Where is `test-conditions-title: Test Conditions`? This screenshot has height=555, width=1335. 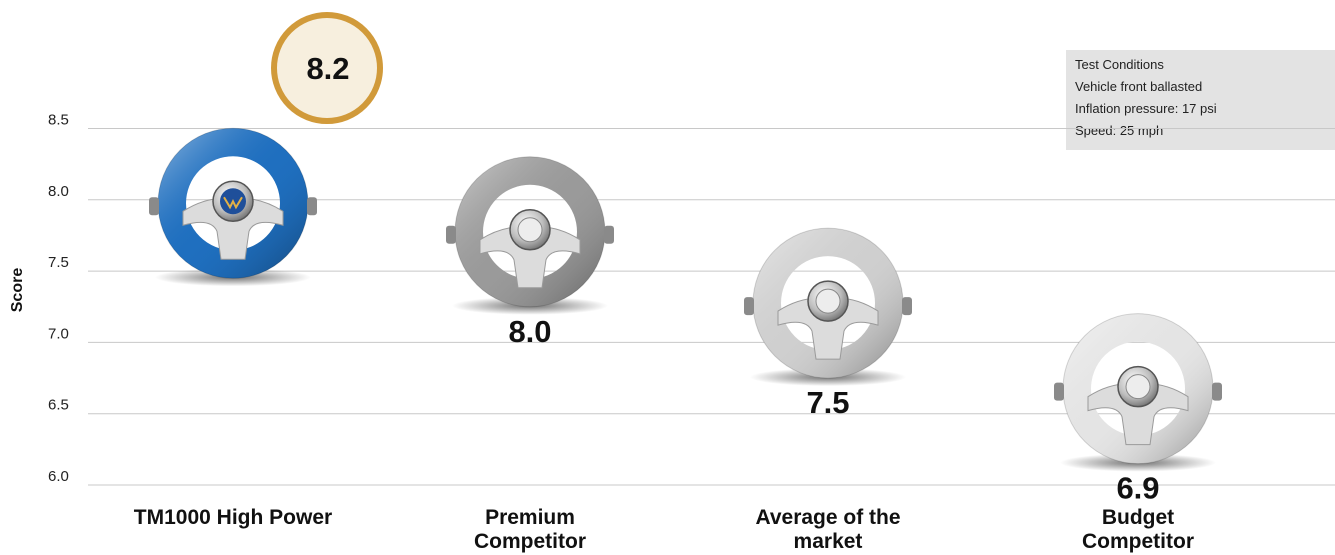
test-conditions-title: Test Conditions is located at coordinates (1119, 64).